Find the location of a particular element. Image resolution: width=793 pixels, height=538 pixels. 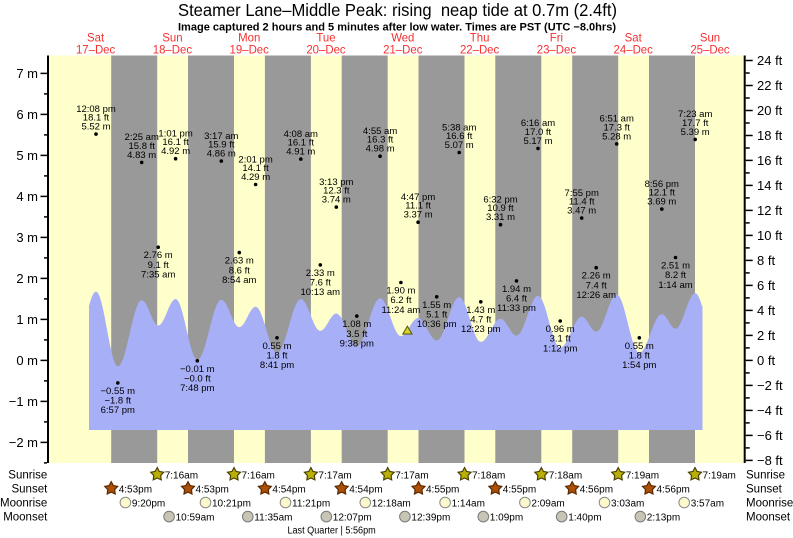

svg-text: 4 ft is located at coordinates (766, 310).